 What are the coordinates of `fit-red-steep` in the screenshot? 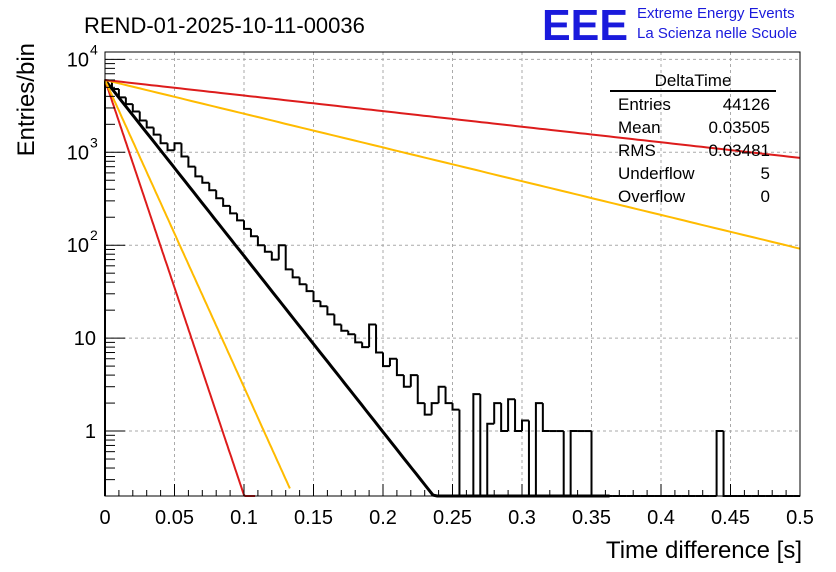 It's located at (180, 288).